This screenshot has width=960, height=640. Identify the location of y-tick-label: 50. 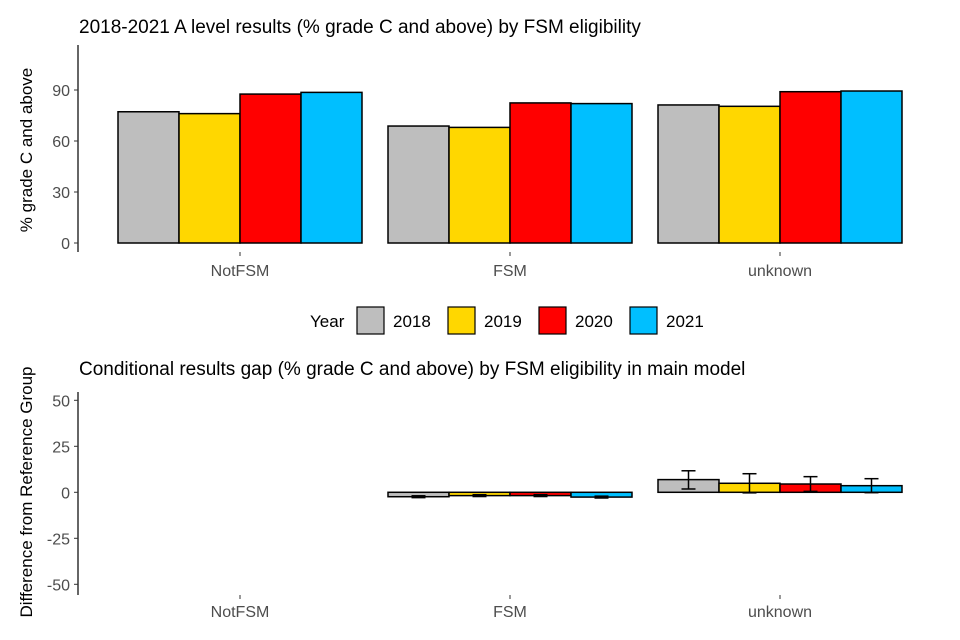
(61, 401).